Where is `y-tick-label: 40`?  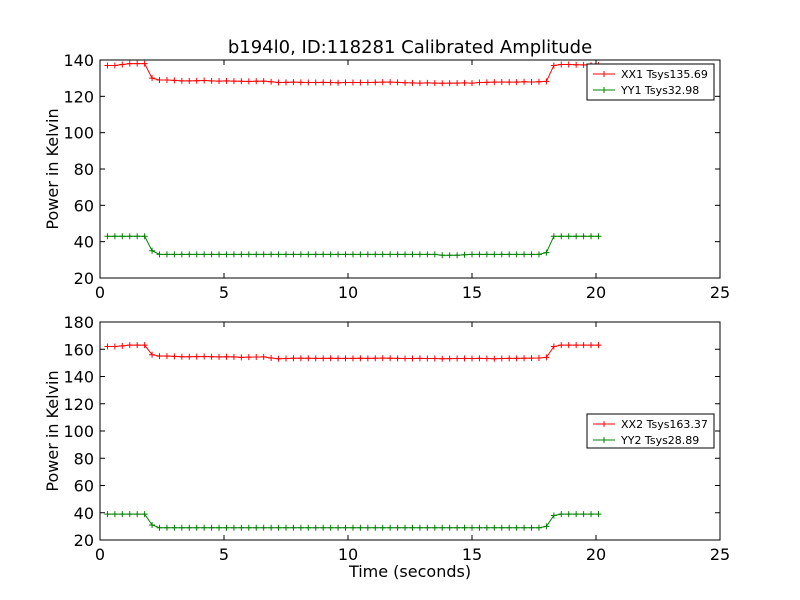
y-tick-label: 40 is located at coordinates (84, 513).